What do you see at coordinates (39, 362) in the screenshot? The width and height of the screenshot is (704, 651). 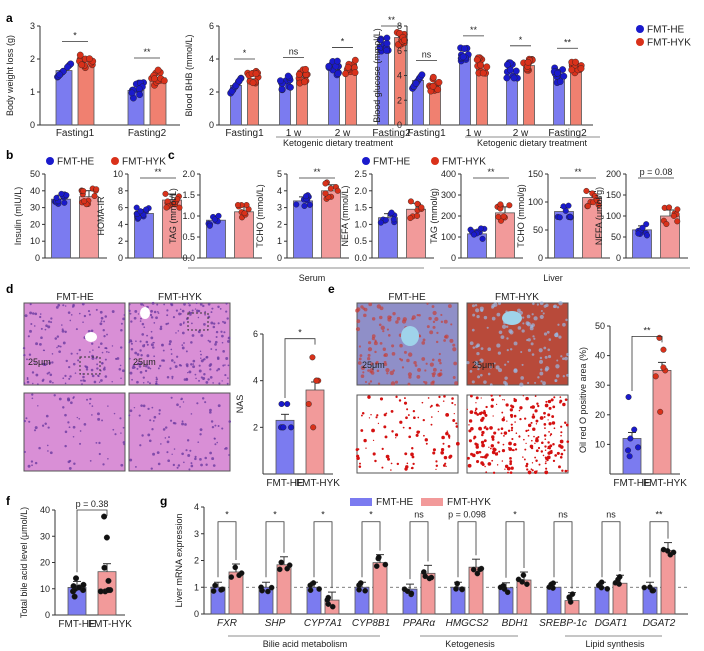 I see `d-he-scalebar: 25μm` at bounding box center [39, 362].